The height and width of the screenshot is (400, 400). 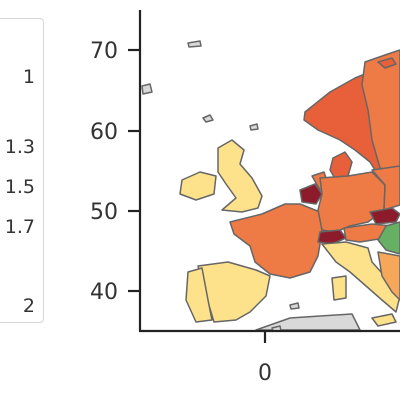 What do you see at coordinates (339, 288) in the screenshot?
I see `island-sardinia` at bounding box center [339, 288].